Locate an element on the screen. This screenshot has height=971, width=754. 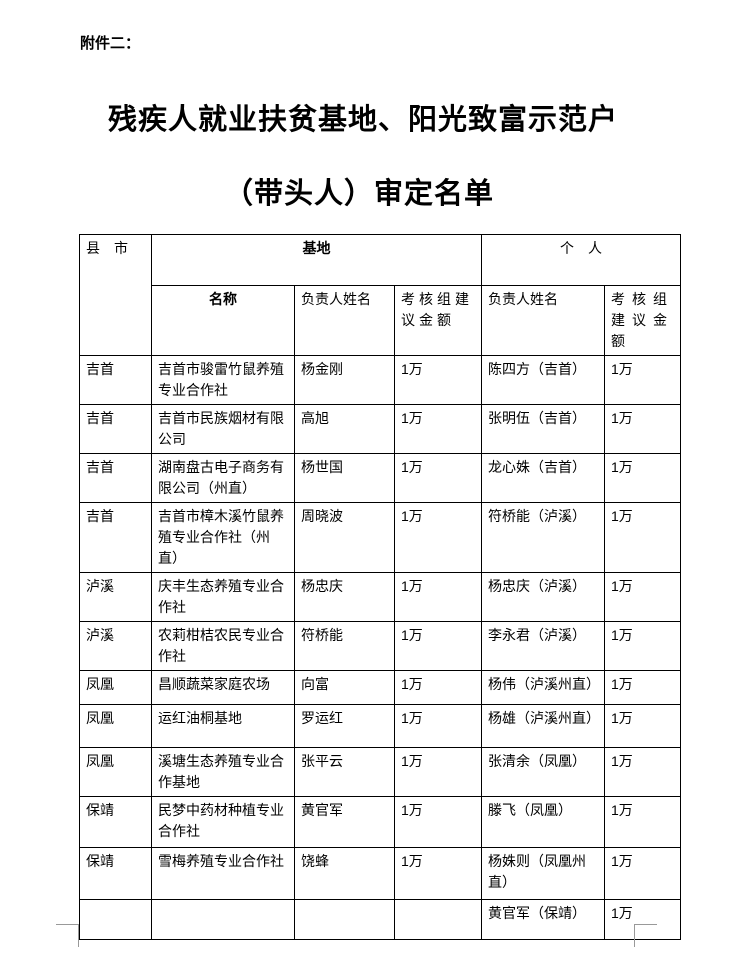
header-individual: 个 人 is located at coordinates (581, 260).